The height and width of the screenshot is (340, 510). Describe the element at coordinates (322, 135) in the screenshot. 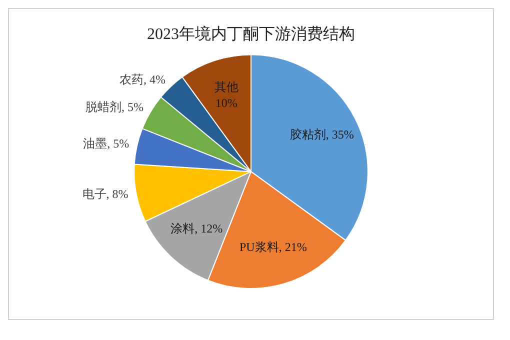

I see `slice-label: 胶粘剂, 35%` at that location.